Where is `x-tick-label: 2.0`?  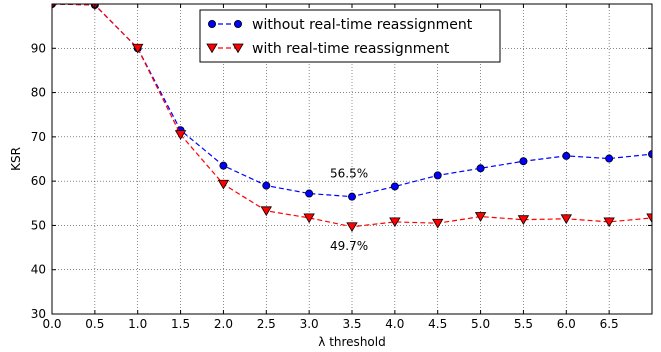 x-tick-label: 2.0 is located at coordinates (223, 324).